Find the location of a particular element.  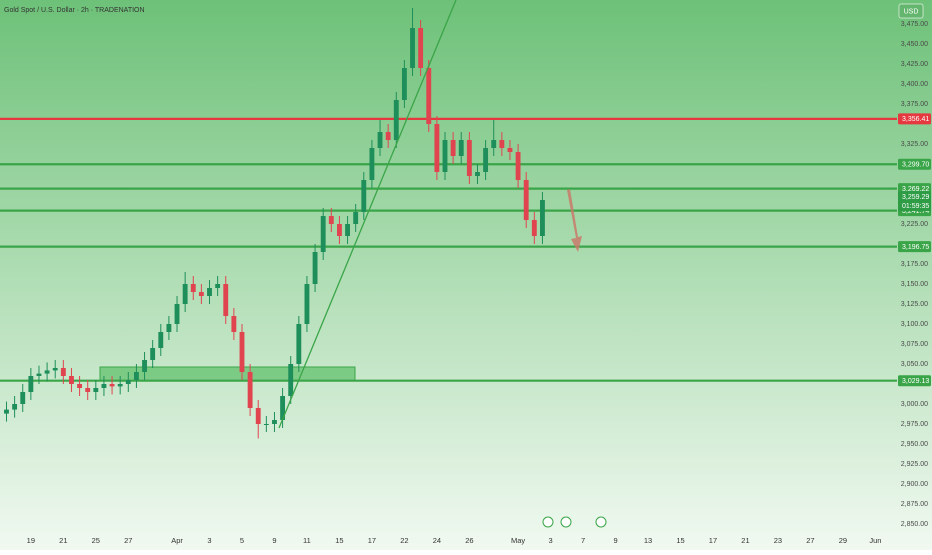

y-tick-label: 3,000.00 is located at coordinates (914, 404).